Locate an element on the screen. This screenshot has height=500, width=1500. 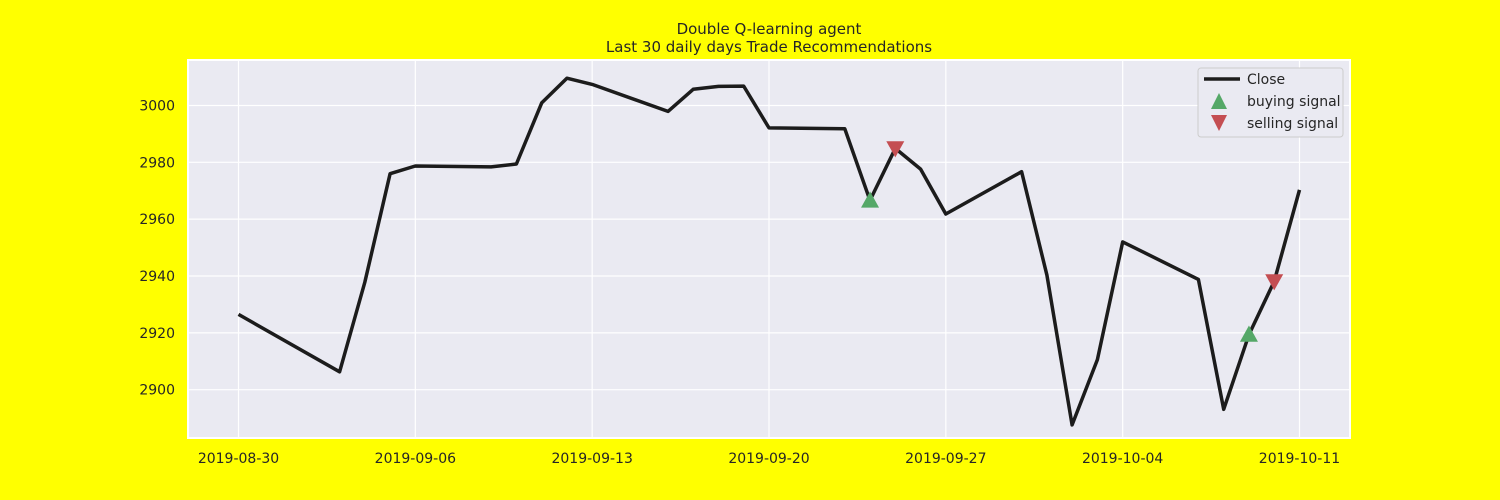
x-tick-label: 2019-08-30 is located at coordinates (238, 459).